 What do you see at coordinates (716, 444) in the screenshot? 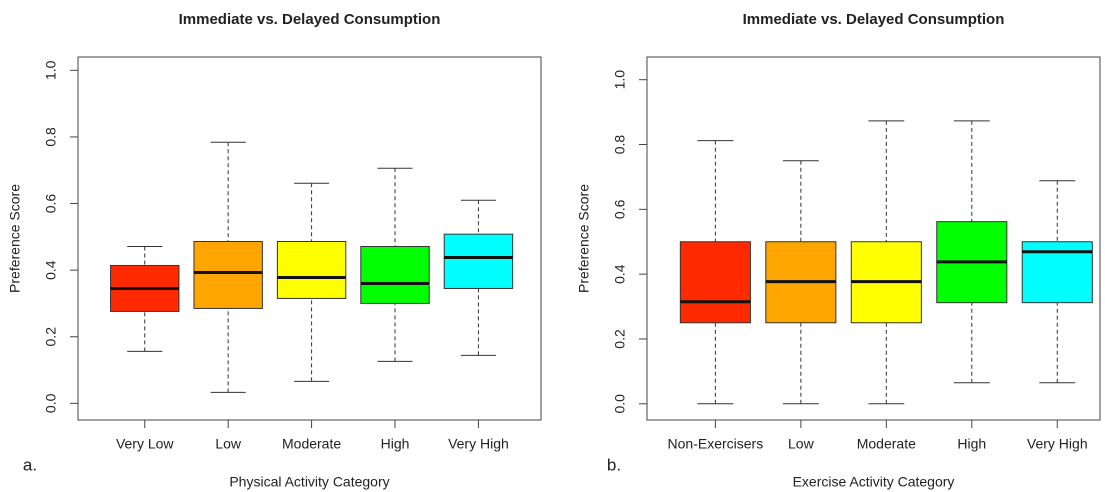
I see `x-tick-label: Non-Exercisers` at bounding box center [716, 444].